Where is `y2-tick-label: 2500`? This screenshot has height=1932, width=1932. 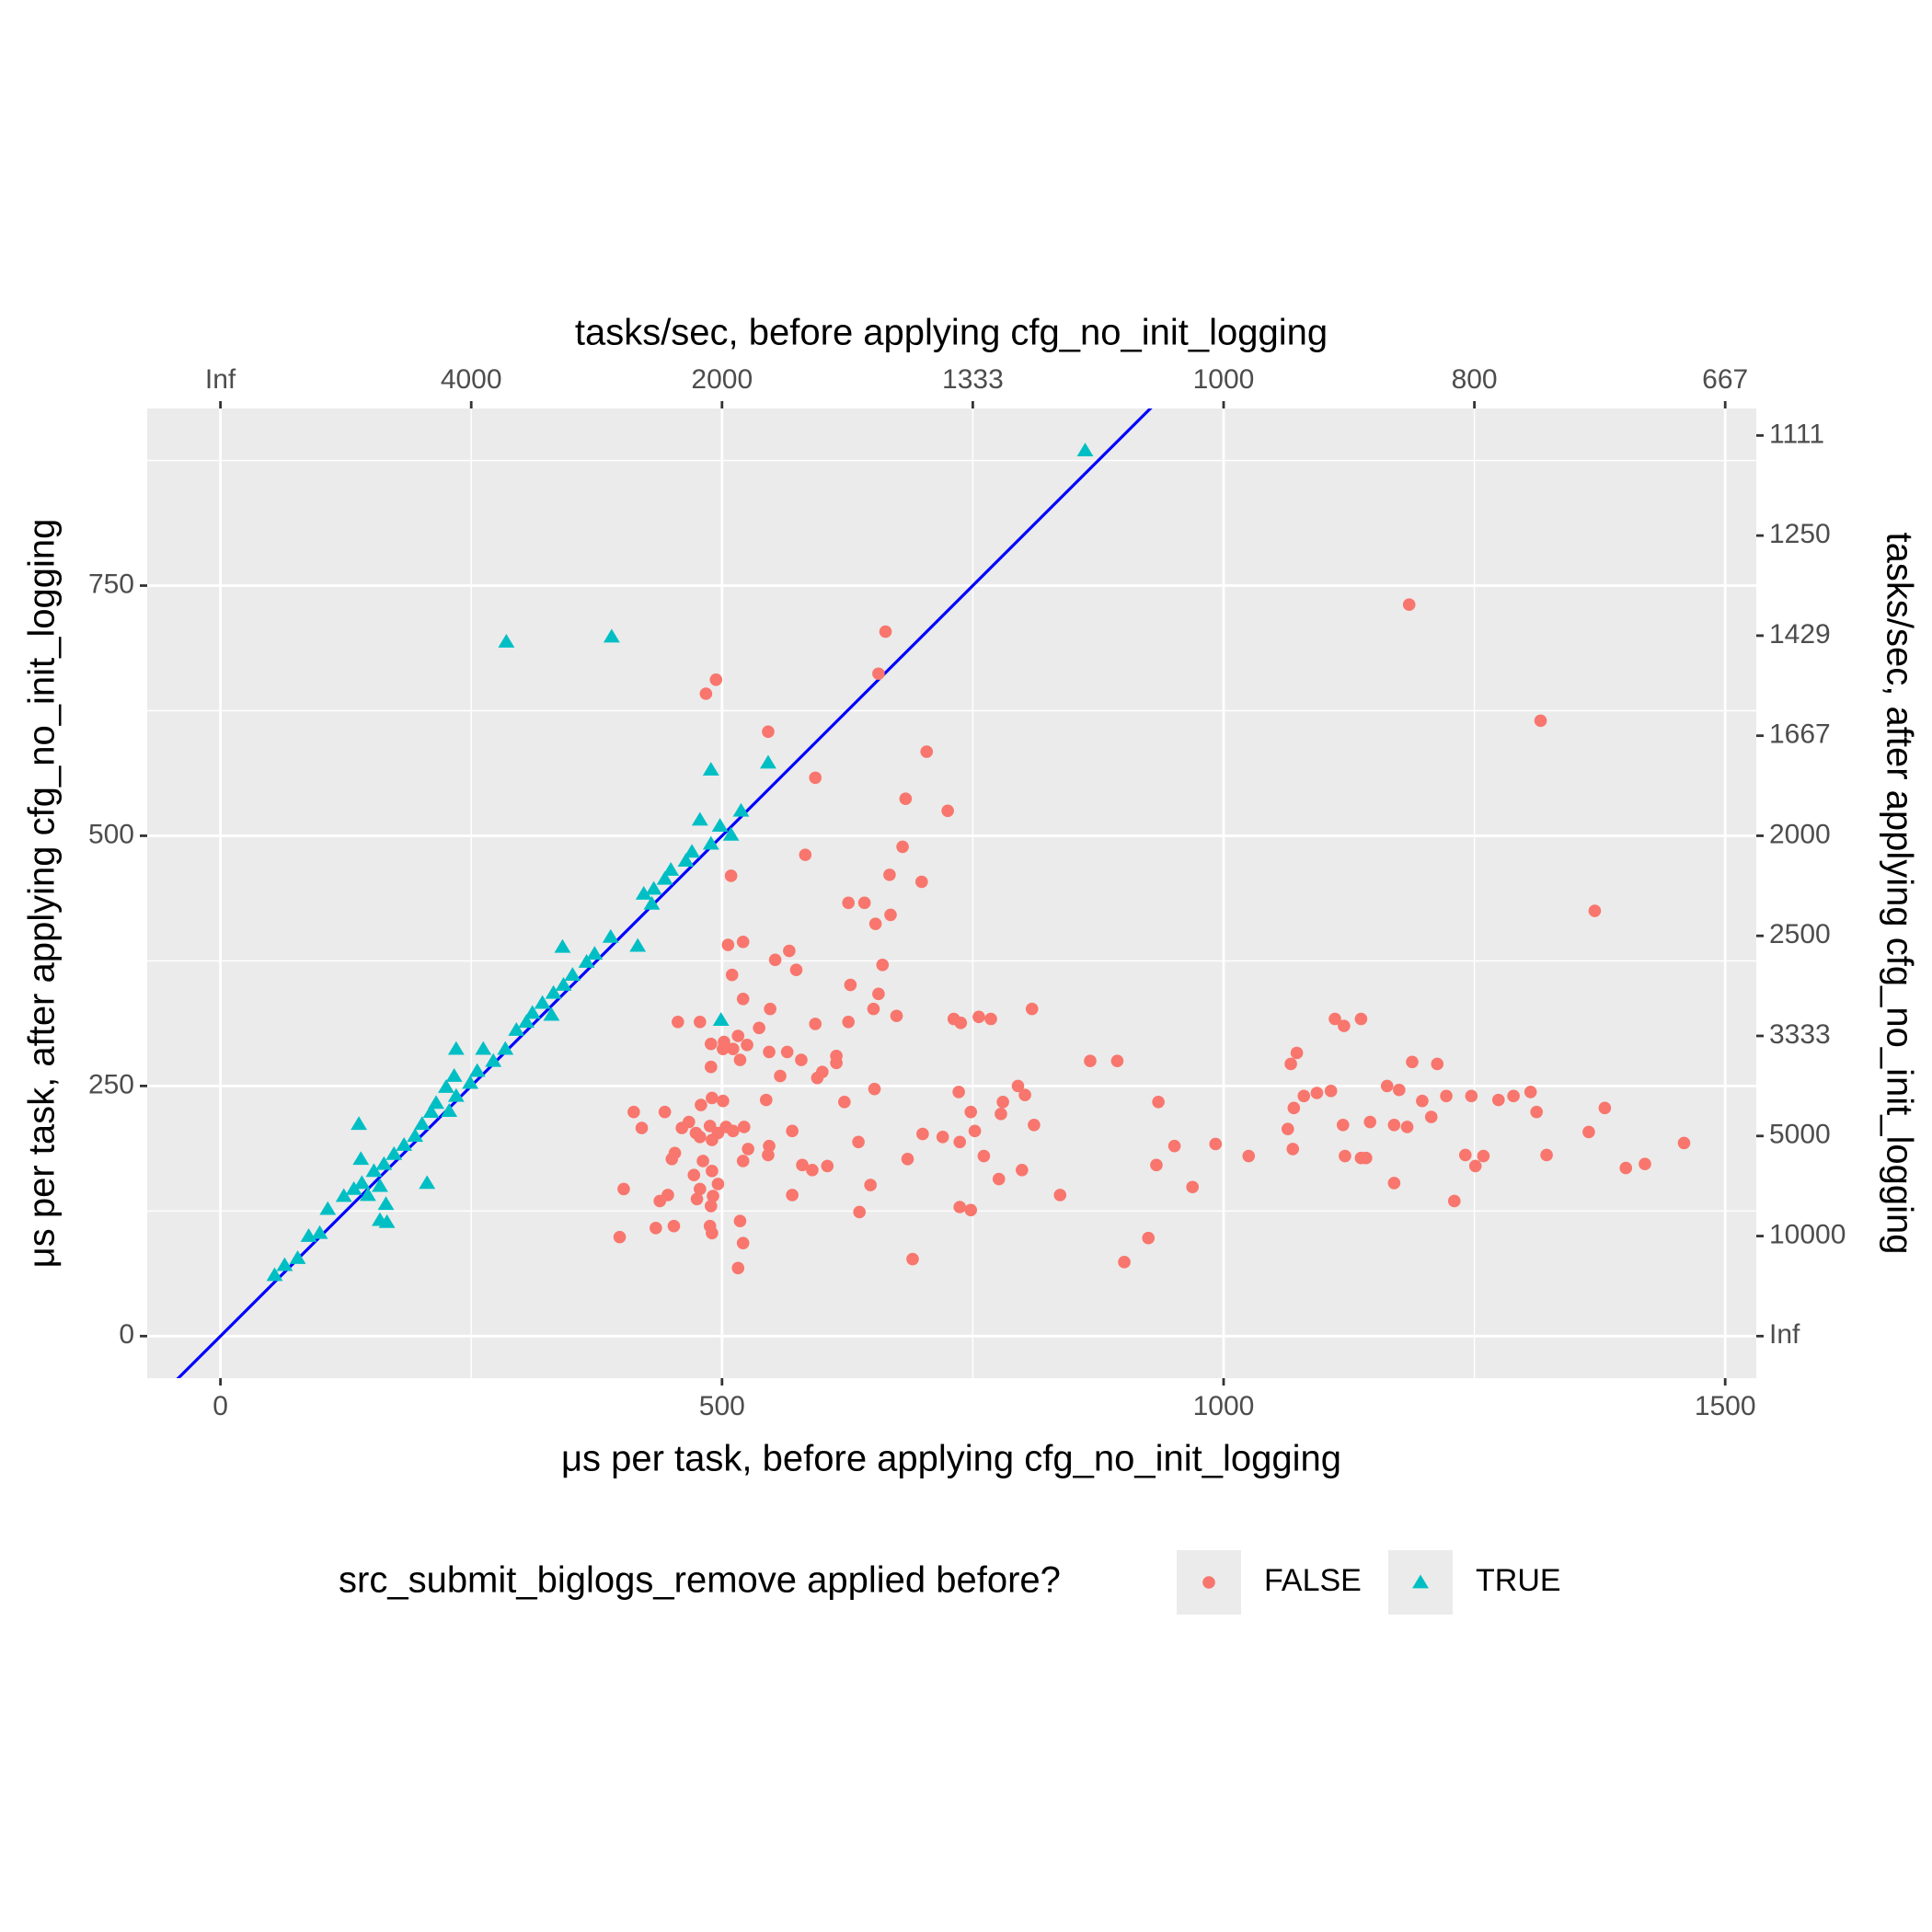 y2-tick-label: 2500 is located at coordinates (1800, 934).